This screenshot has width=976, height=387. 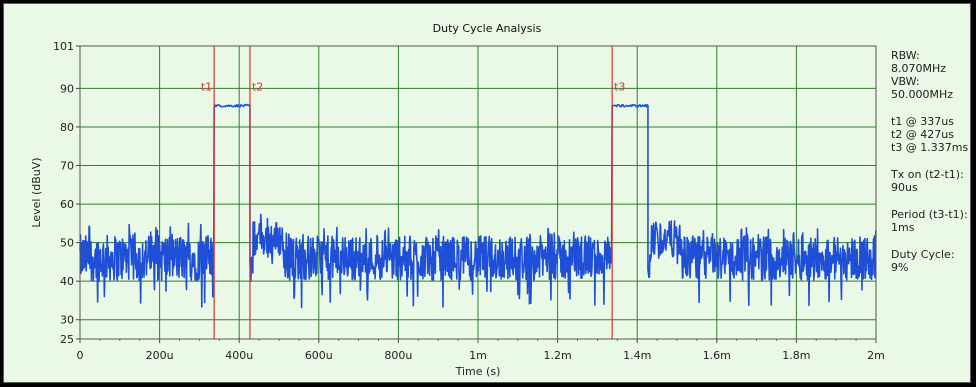 What do you see at coordinates (923, 254) in the screenshot?
I see `duty-cycle-label: Duty Cycle:` at bounding box center [923, 254].